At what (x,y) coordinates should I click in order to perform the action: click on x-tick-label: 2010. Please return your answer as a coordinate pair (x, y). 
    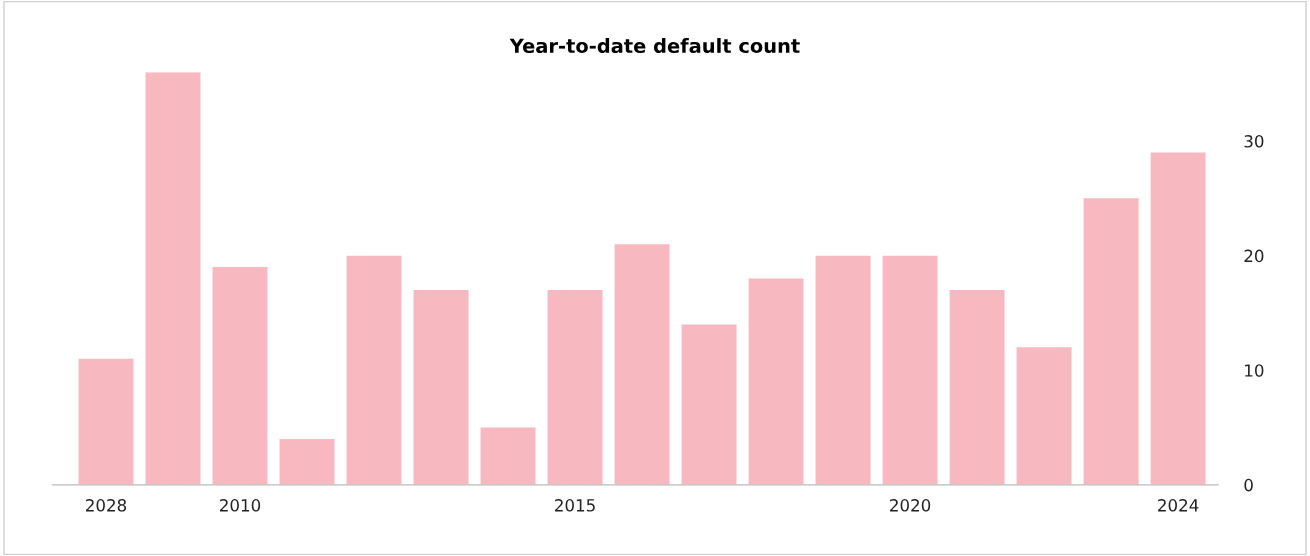
    Looking at the image, I should click on (240, 505).